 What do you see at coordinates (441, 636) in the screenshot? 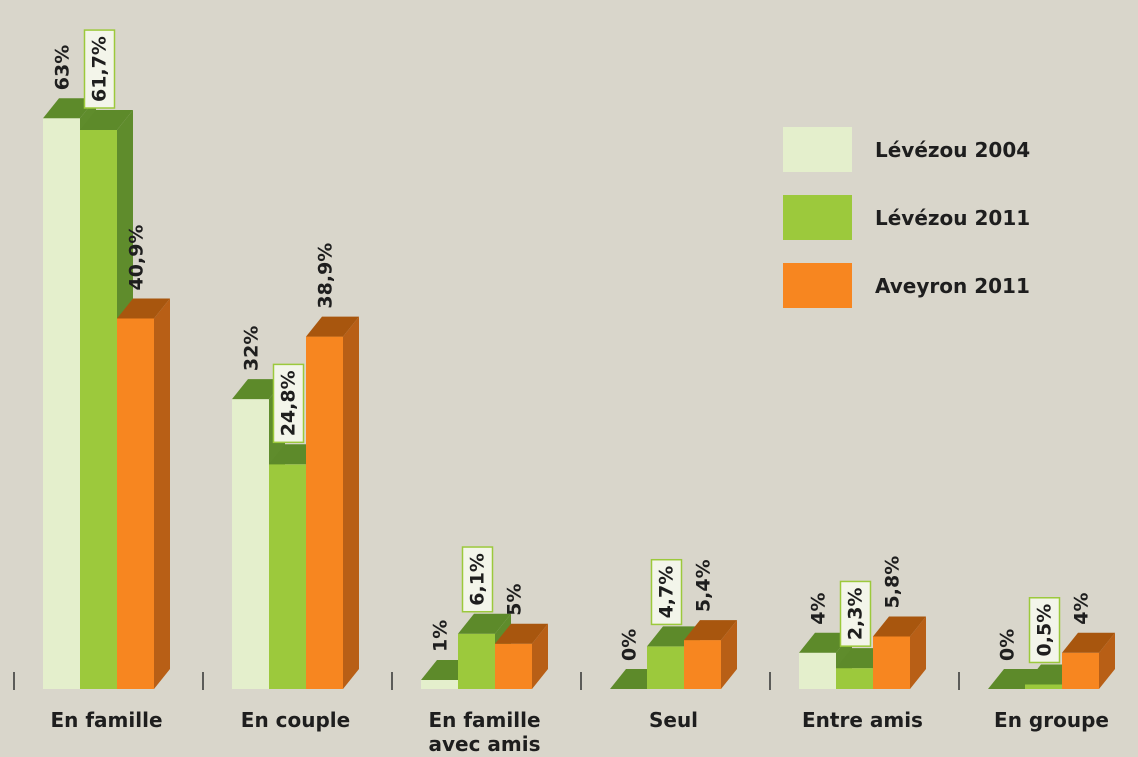
I see `value-label: 1%` at bounding box center [441, 636].